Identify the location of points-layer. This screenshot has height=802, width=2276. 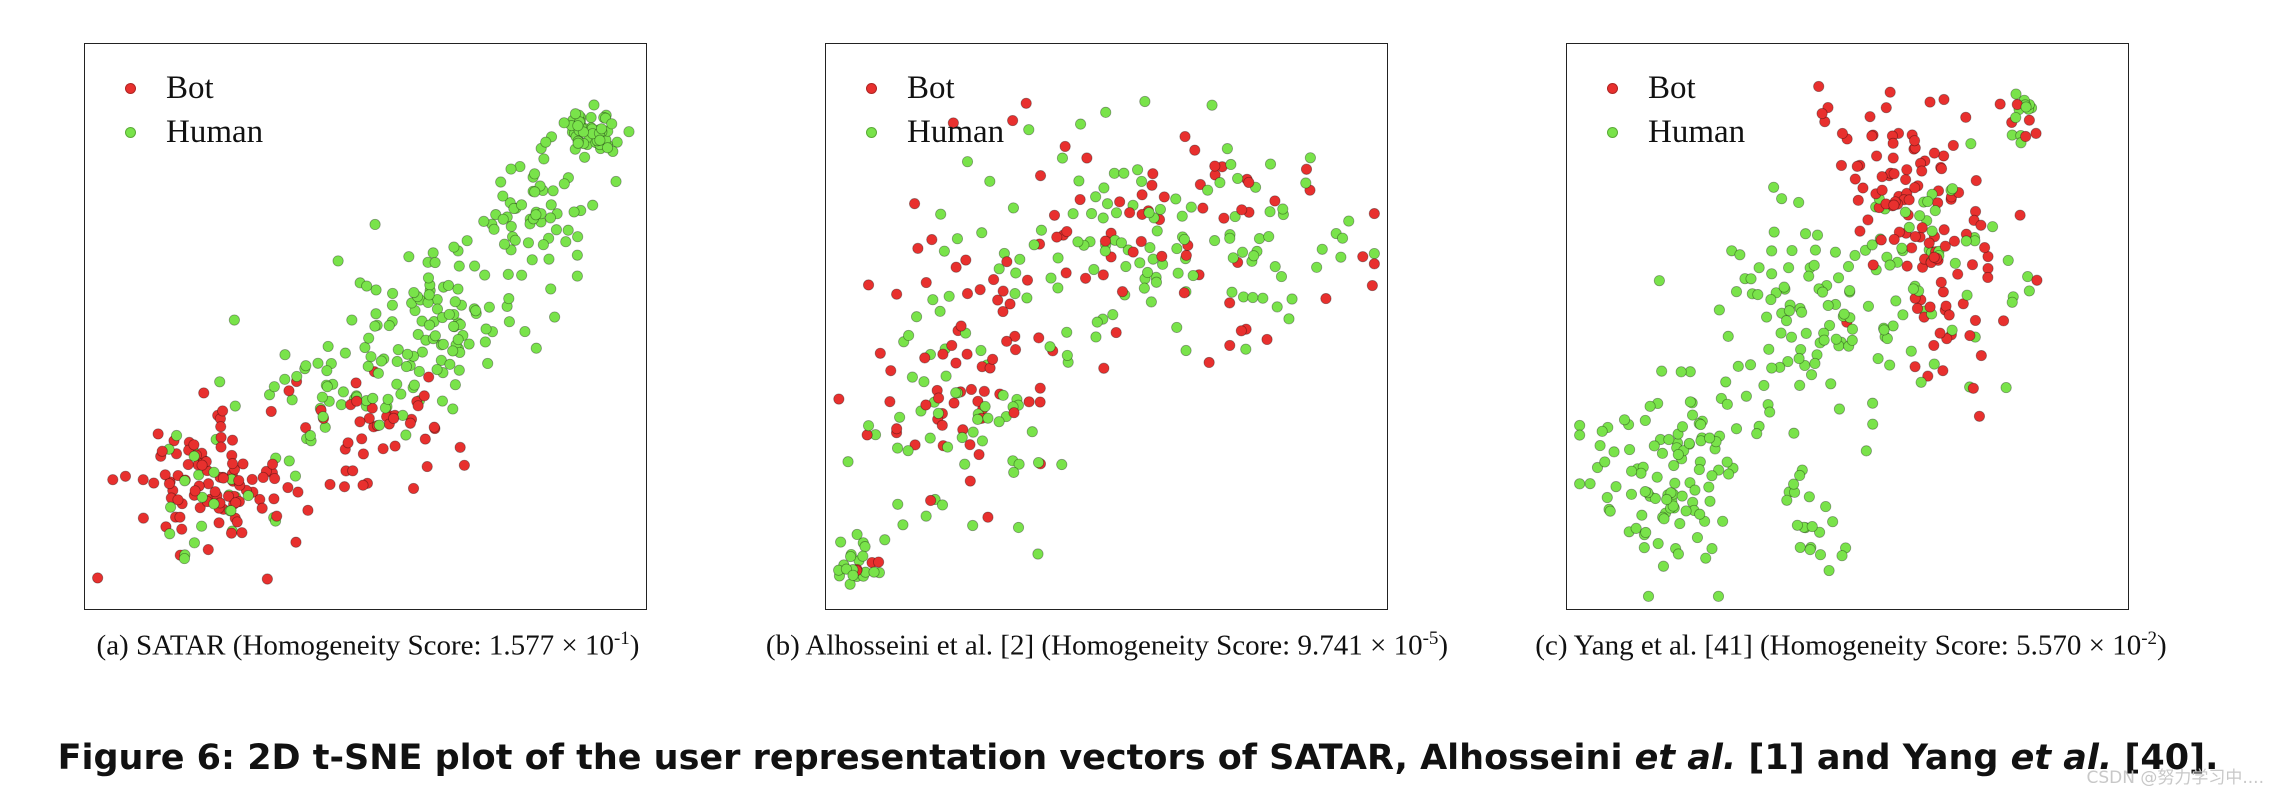
(1106, 342).